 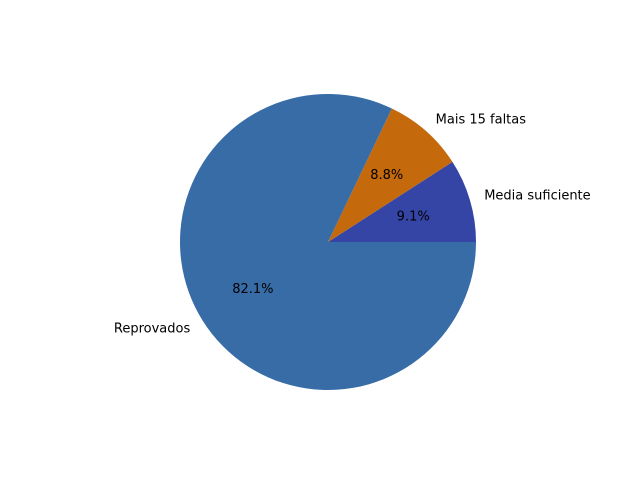 What do you see at coordinates (386, 175) in the screenshot?
I see `slice-percent-mais-15-faltas: 8.8%` at bounding box center [386, 175].